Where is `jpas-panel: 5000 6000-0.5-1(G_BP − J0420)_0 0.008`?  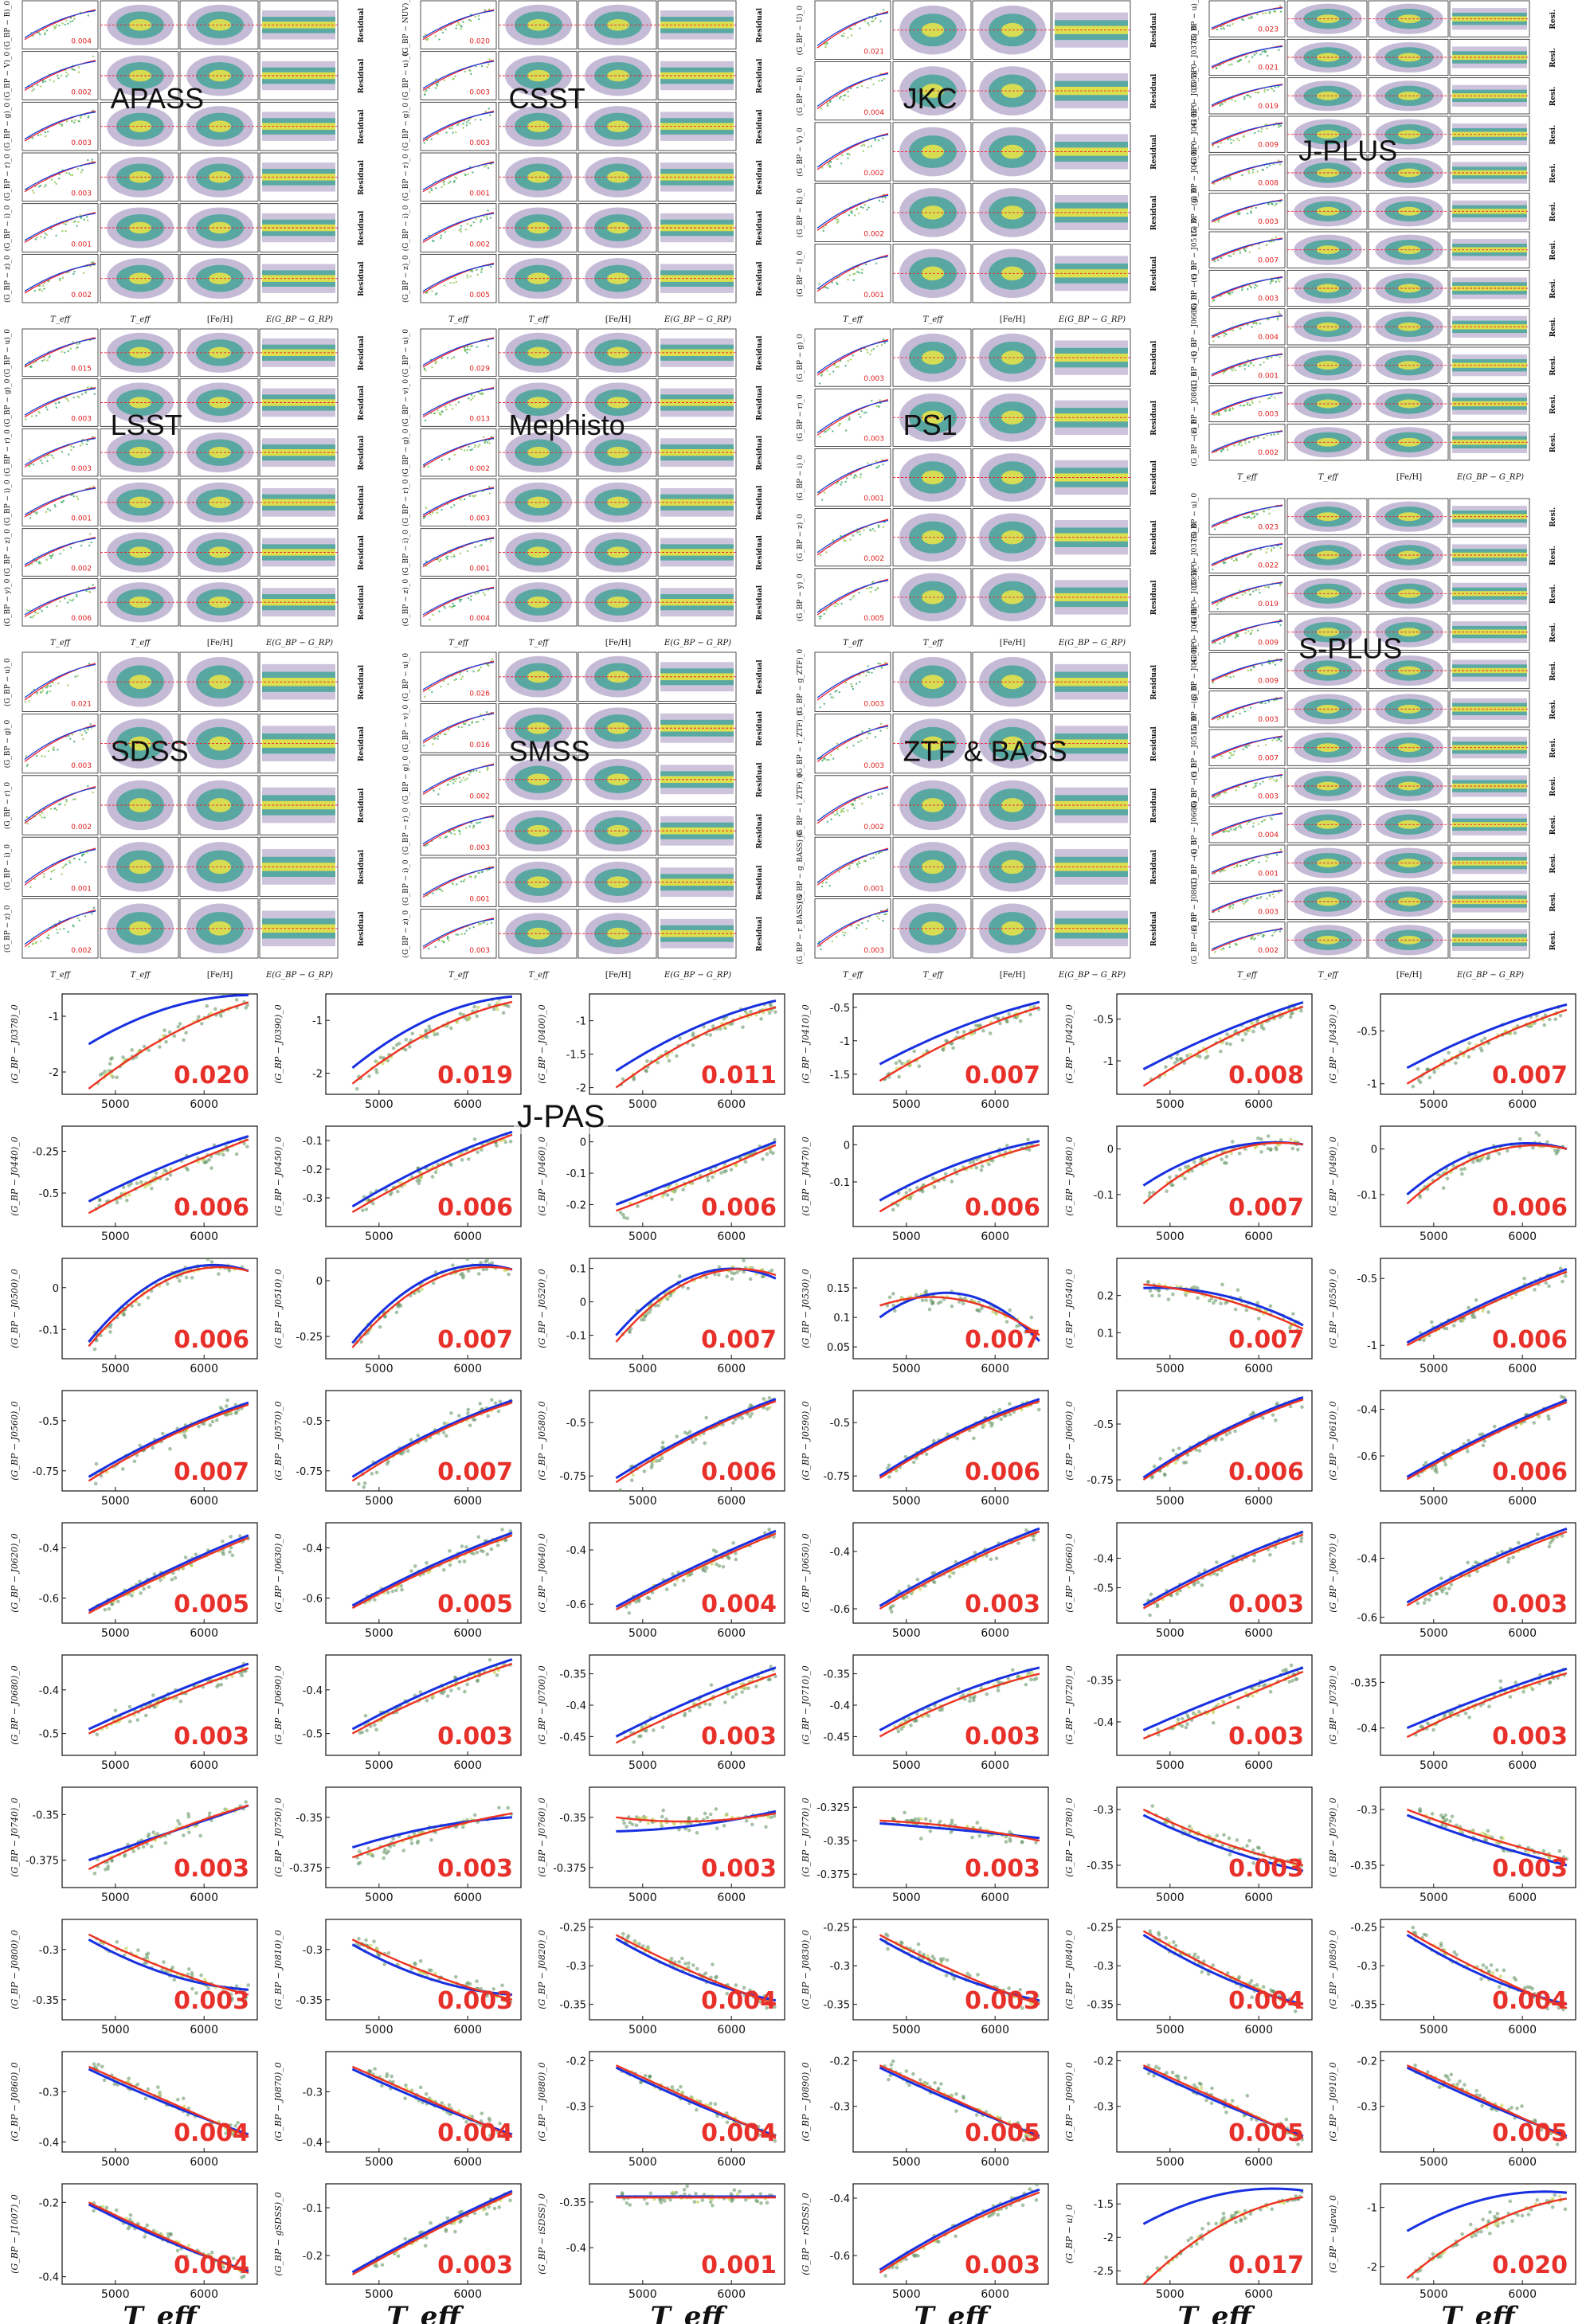
jpas-panel: 5000 6000-0.5-1(G_BP − J0420)_0 0.008 is located at coordinates (1188, 1052).